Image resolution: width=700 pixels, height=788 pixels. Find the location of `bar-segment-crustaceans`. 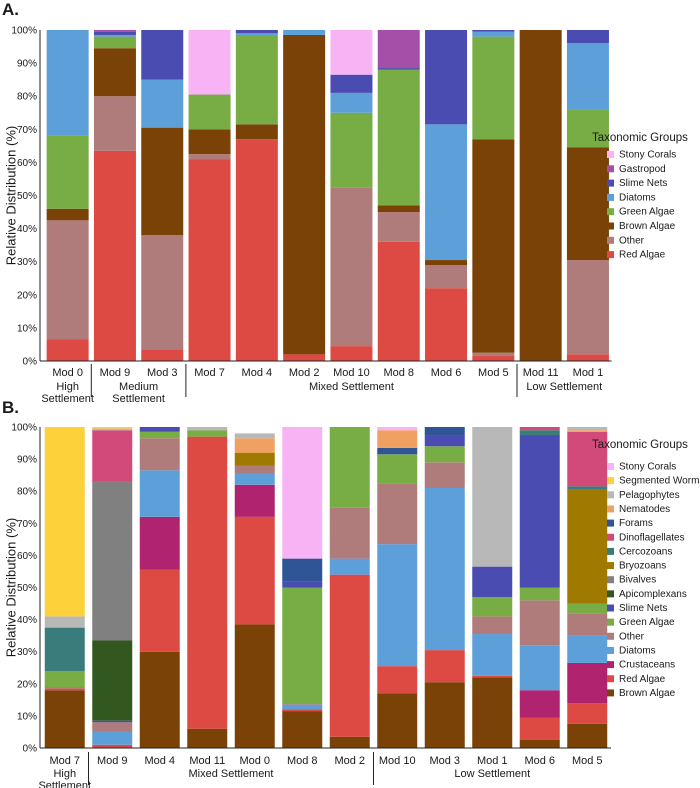

bar-segment-crustaceans is located at coordinates (539, 704).